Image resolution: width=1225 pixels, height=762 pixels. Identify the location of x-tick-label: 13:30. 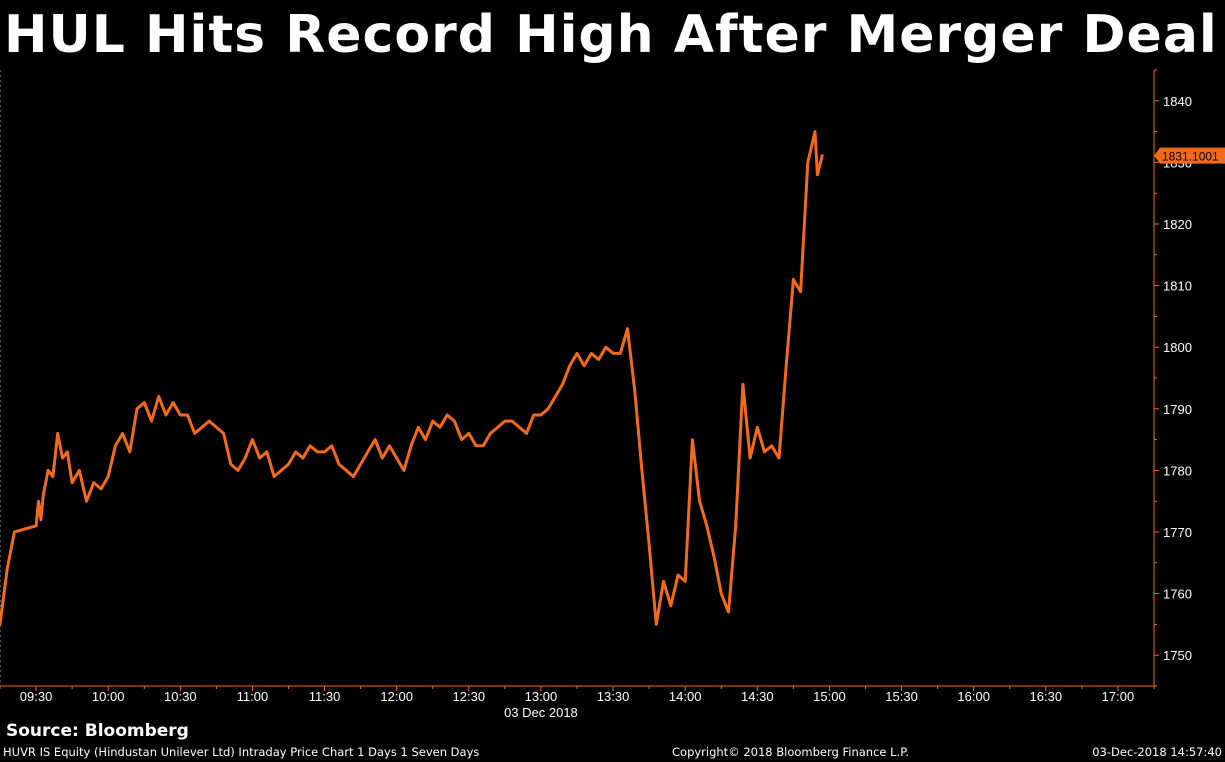
(613, 696).